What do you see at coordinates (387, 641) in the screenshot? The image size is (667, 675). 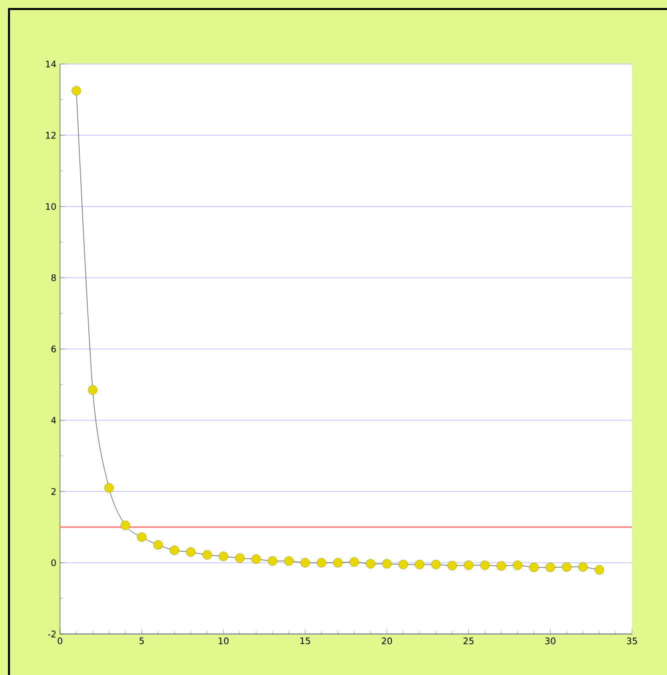 I see `x-tick-label: 20` at bounding box center [387, 641].